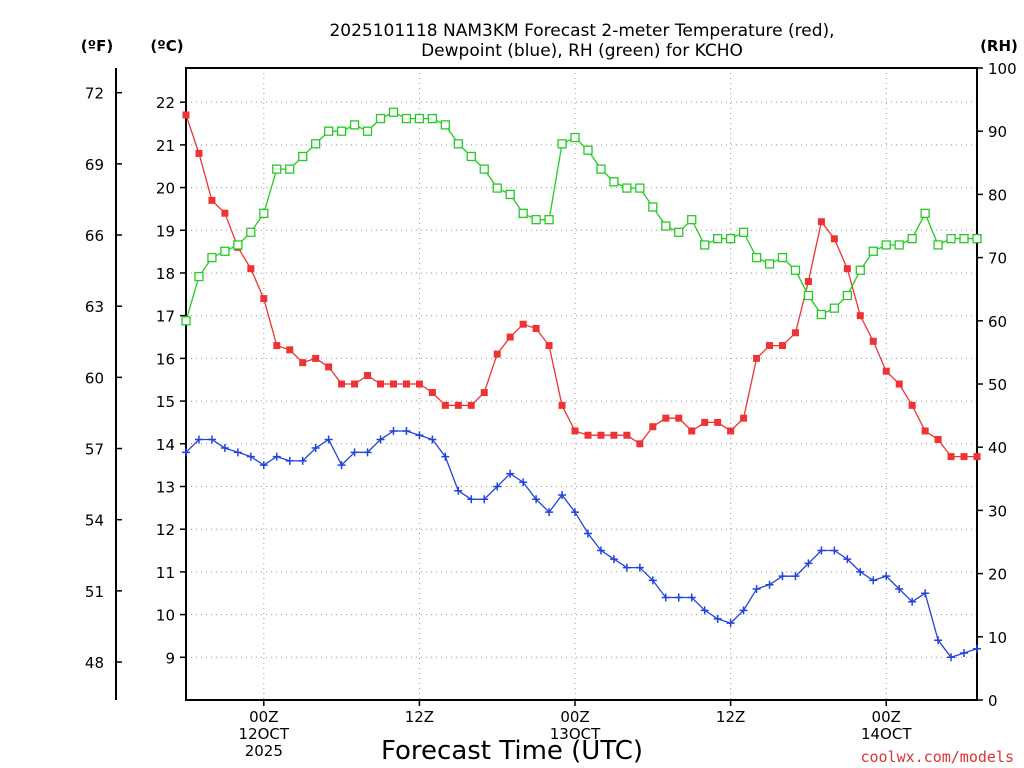 This screenshot has height=768, width=1024. Describe the element at coordinates (165, 445) in the screenshot. I see `celsius-tick-label: 14` at that location.